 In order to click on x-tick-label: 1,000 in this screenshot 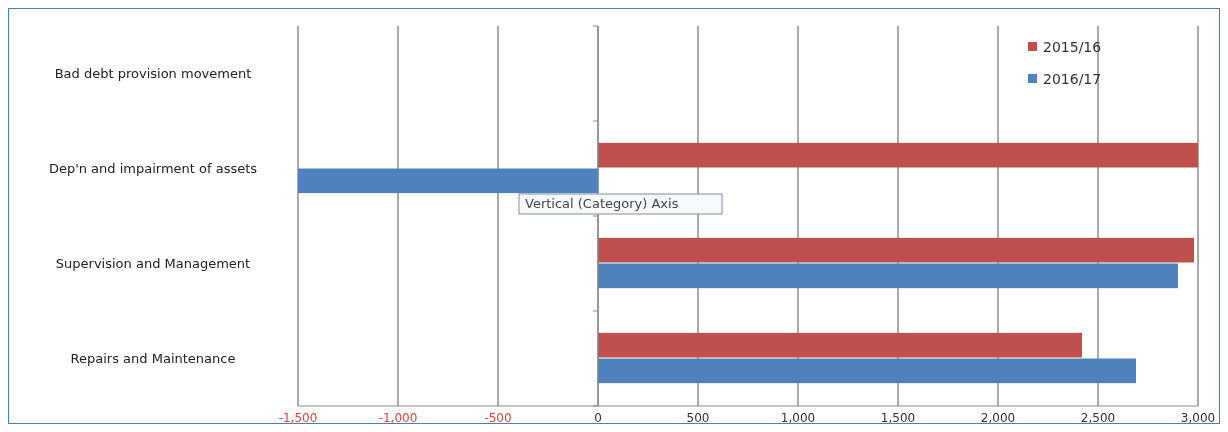, I will do `click(798, 418)`.